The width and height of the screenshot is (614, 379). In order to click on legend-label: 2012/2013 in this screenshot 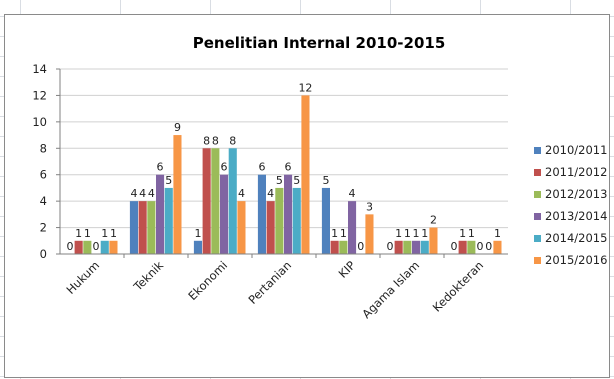, I will do `click(576, 194)`.